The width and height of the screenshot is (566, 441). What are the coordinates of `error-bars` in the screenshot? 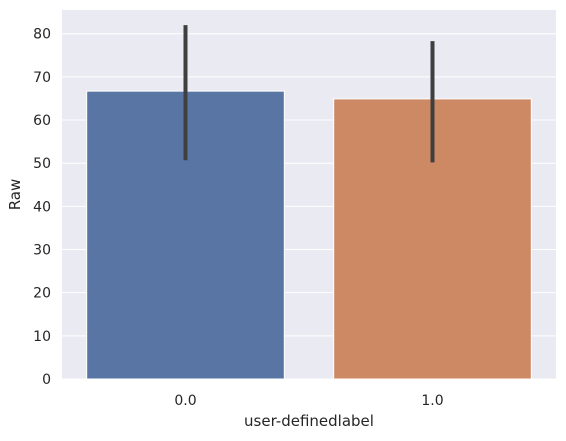 It's located at (309, 94).